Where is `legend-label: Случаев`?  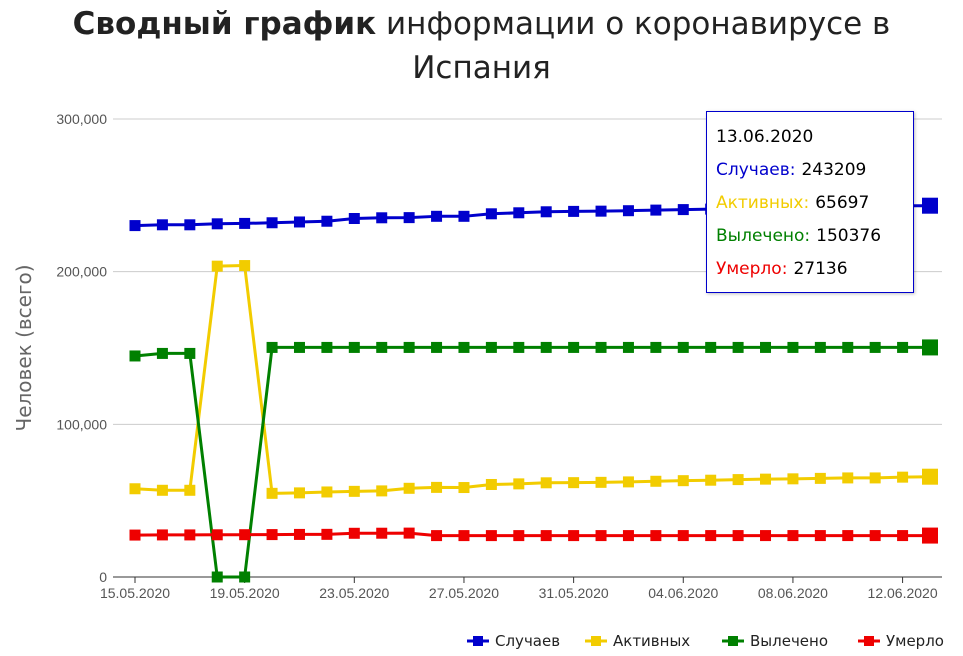 legend-label: Случаев is located at coordinates (527, 641).